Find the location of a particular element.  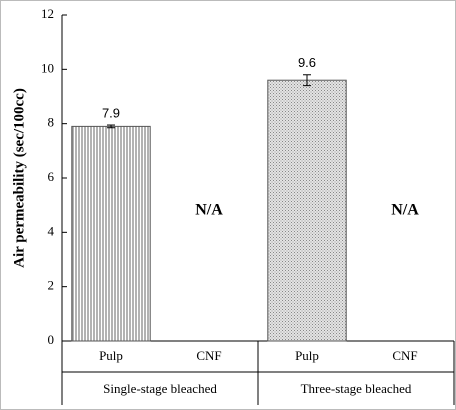

y-tick-label: 10 is located at coordinates (47, 67).